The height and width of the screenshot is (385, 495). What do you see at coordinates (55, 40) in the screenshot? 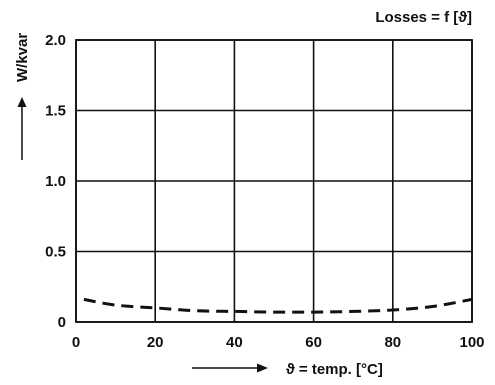
I see `y-tick-label: 2.0` at bounding box center [55, 40].